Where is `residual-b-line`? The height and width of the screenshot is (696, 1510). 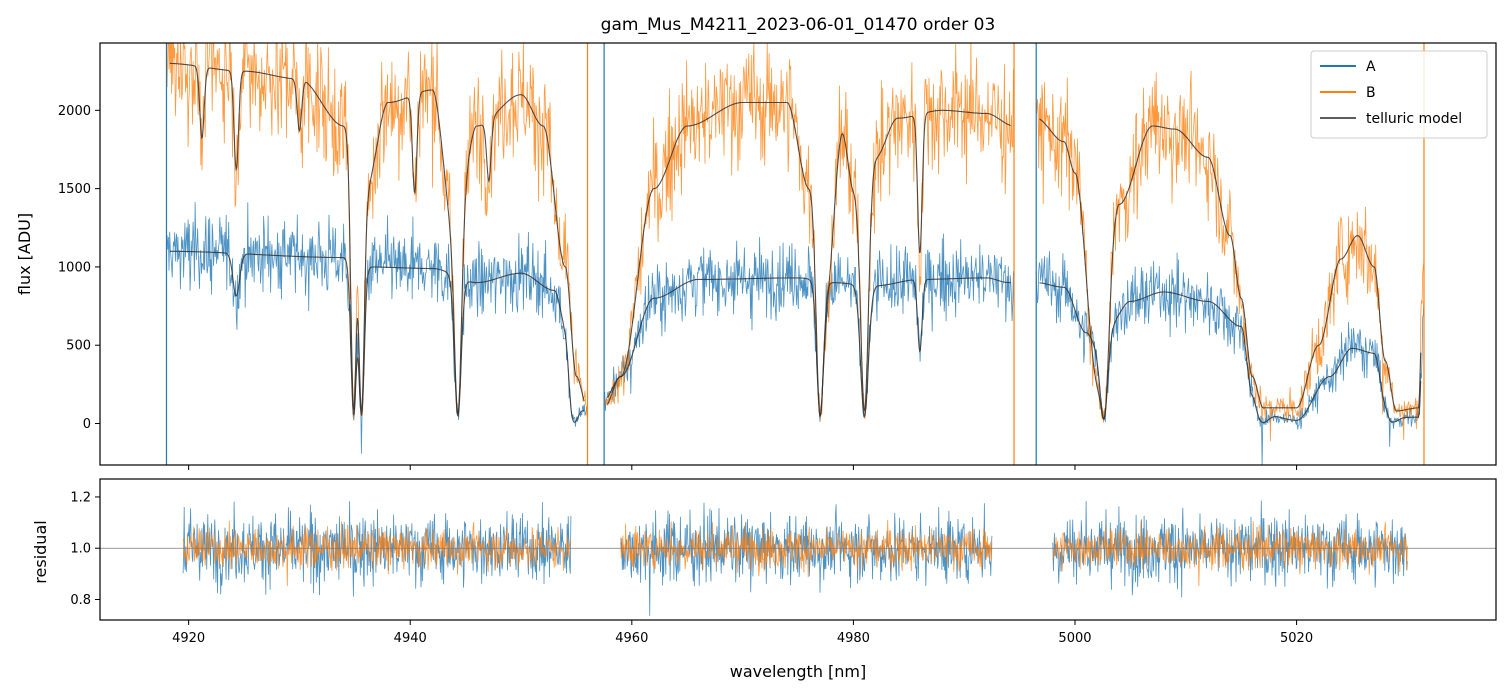
residual-b-line is located at coordinates (795, 553).